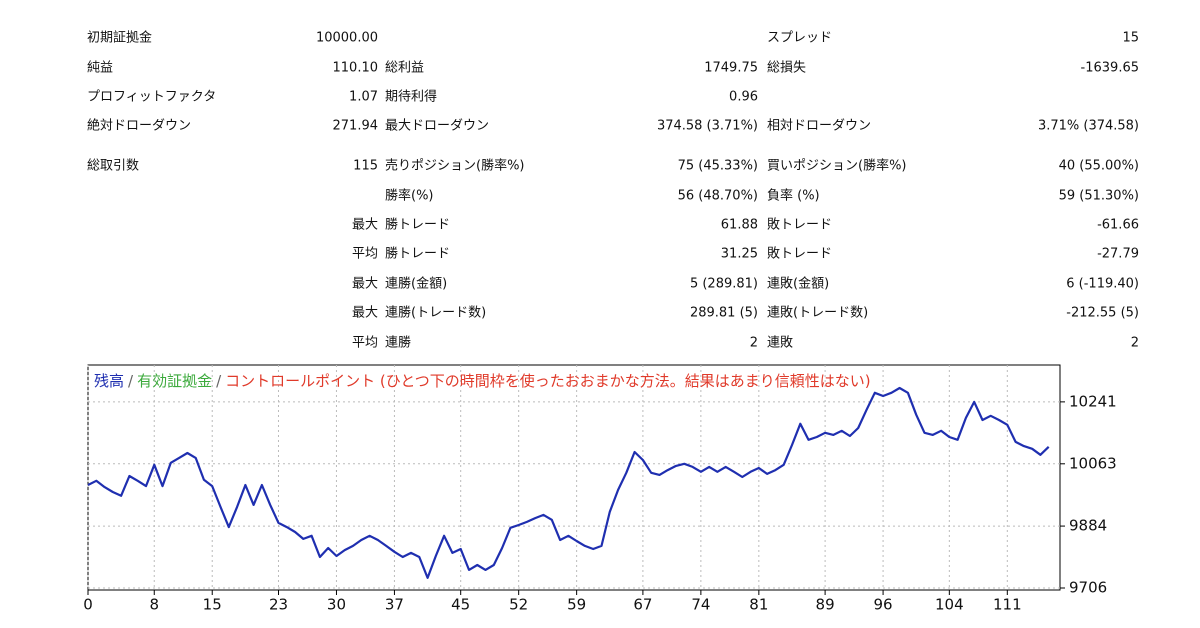 This screenshot has height=628, width=1200. Describe the element at coordinates (1110, 68) in the screenshot. I see `stat-value: -1639.65` at that location.